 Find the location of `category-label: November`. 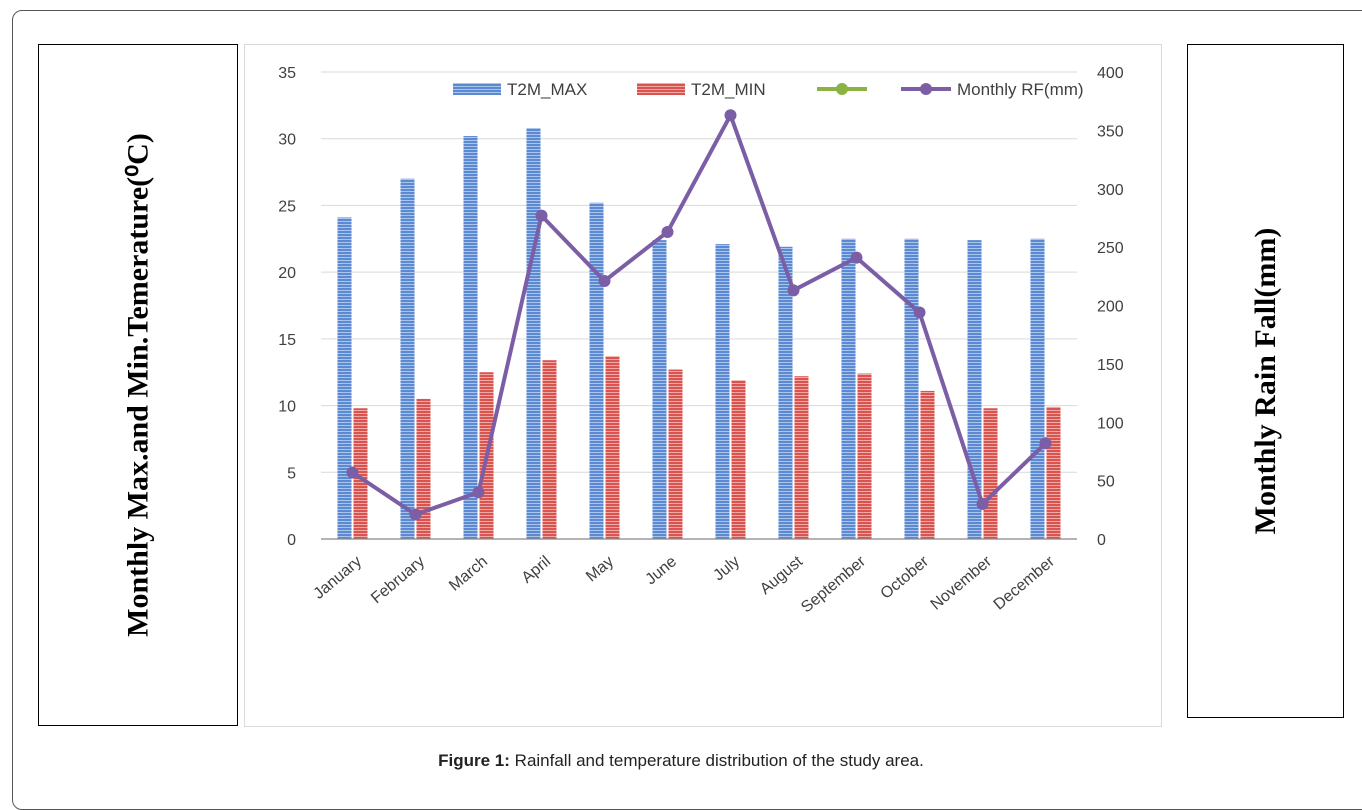

category-label: November is located at coordinates (962, 583).